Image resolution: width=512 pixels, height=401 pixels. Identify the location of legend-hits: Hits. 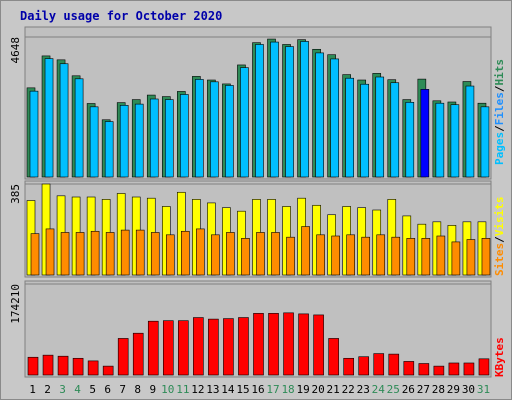
(499, 72).